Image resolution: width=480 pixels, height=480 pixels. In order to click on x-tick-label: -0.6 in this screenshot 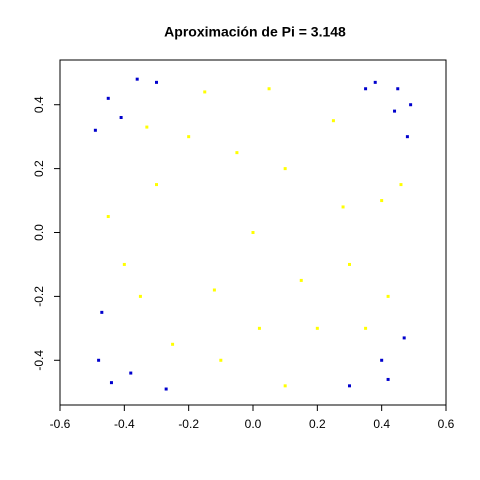, I will do `click(60, 424)`.